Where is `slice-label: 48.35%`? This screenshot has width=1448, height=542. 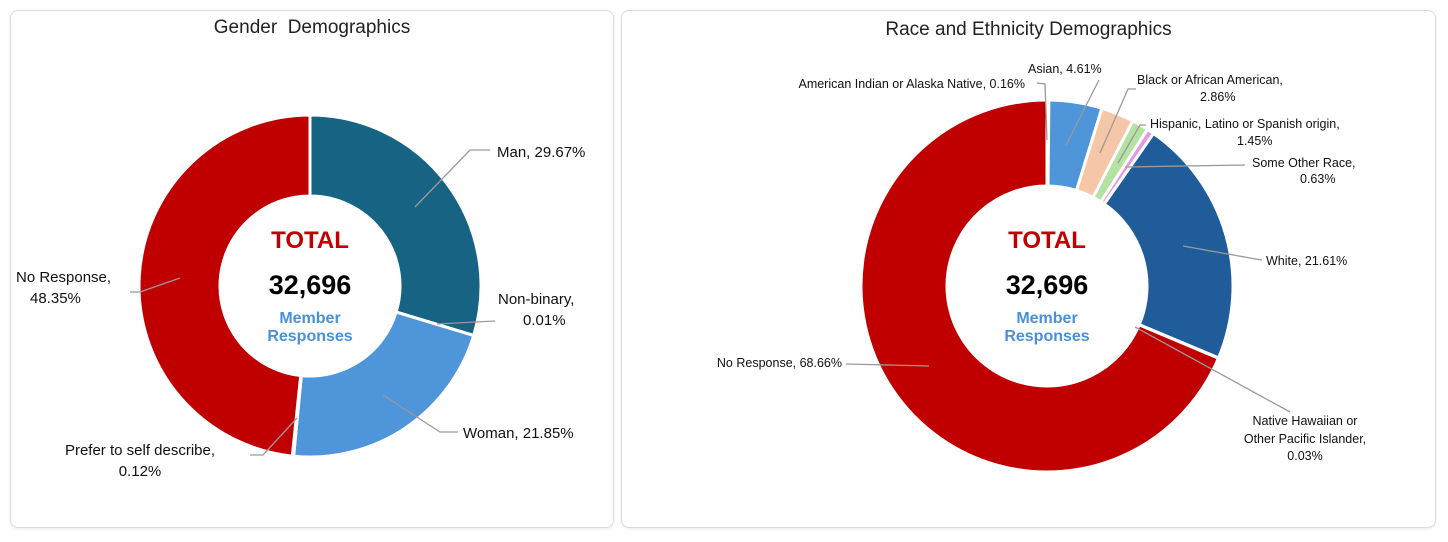 slice-label: 48.35% is located at coordinates (55, 298).